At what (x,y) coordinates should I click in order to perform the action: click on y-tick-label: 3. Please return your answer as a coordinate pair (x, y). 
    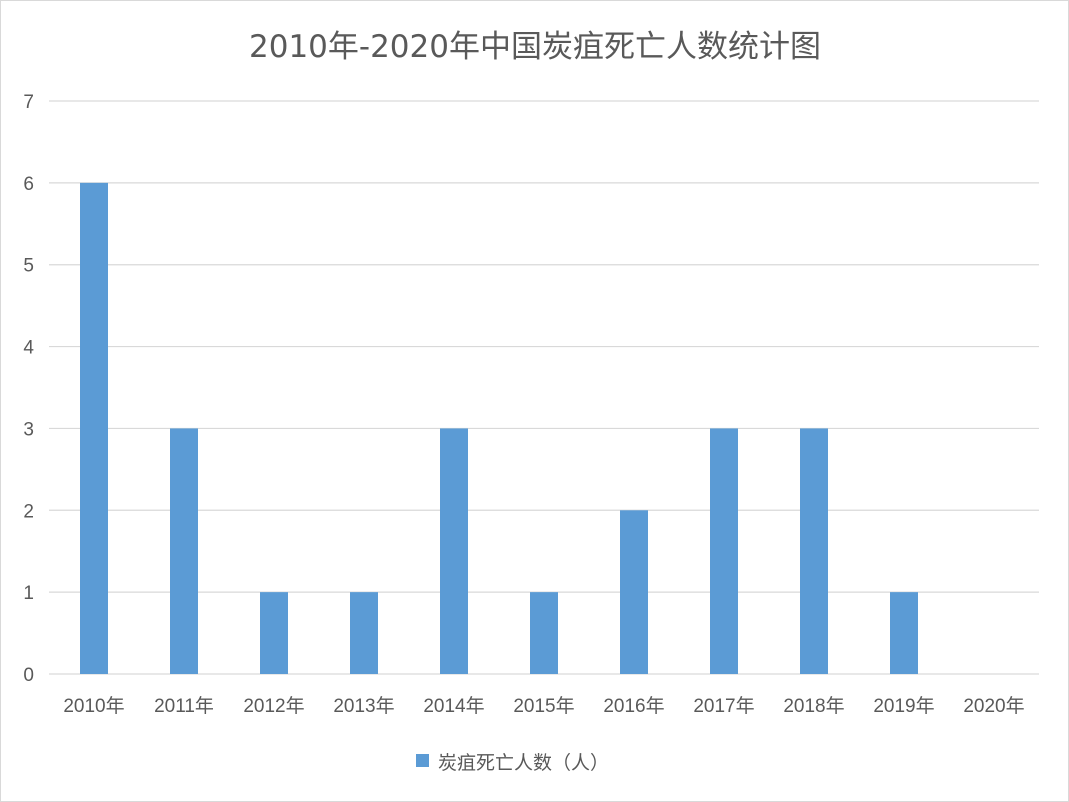
    Looking at the image, I should click on (28, 429).